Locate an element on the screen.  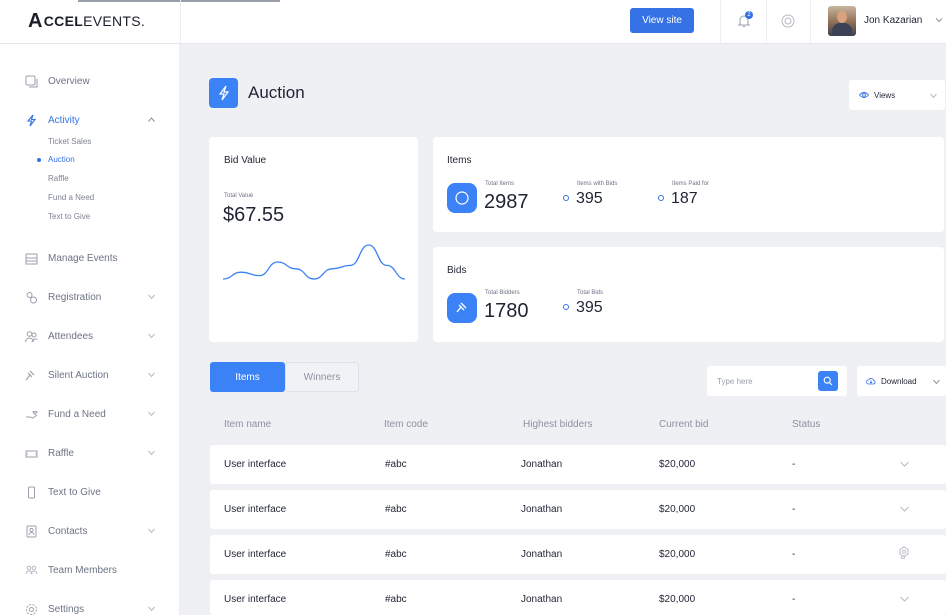
sidebar-item-text-to-give: Text to Give is located at coordinates (90, 492).